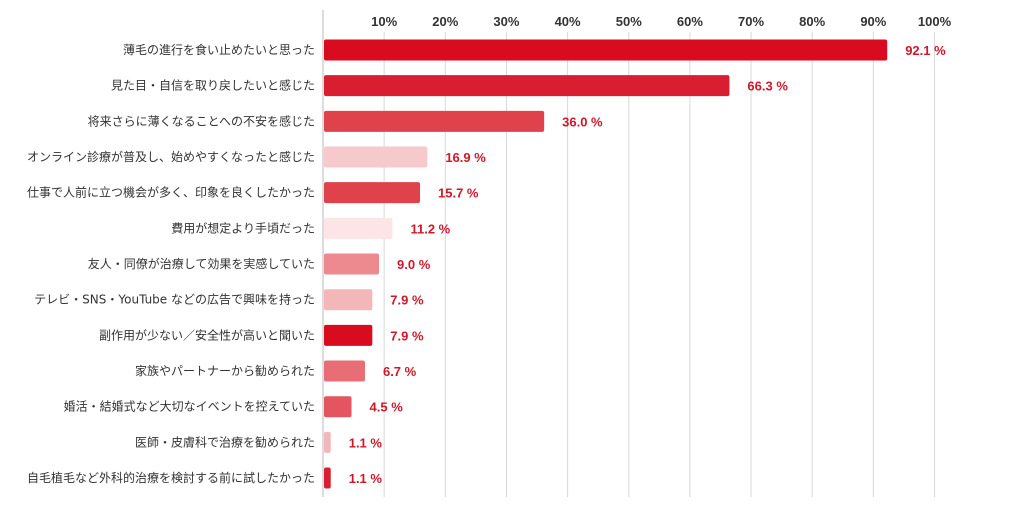  I want to click on category-label: オンライン診療が普及し、始めやすくなったと感じた, so click(171, 156).